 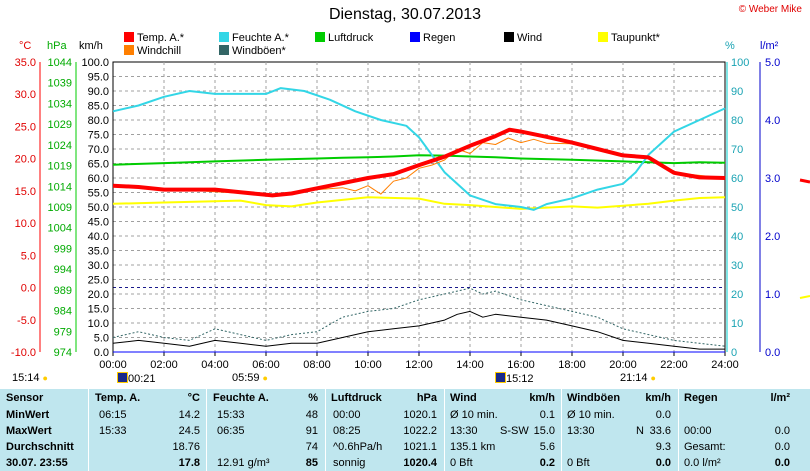 I want to click on pressure-tick-label: 1034, so click(x=60, y=104).